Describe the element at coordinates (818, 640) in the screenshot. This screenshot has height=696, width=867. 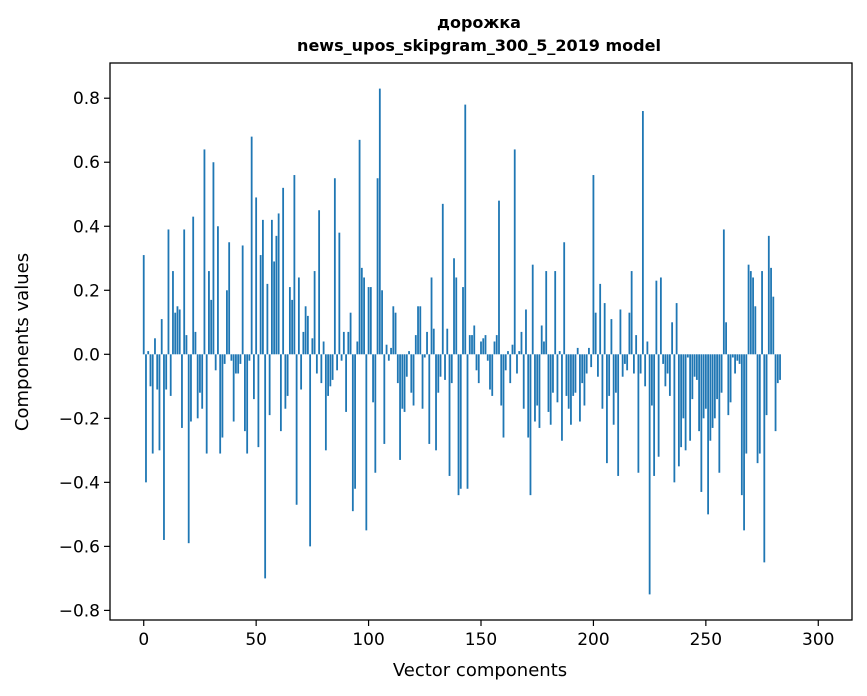
I see `x-tick-label: 300` at that location.